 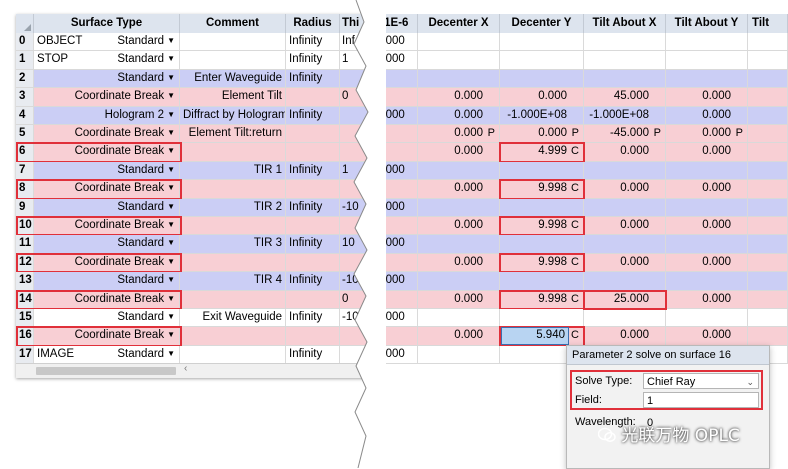 I want to click on decenter-y-cell: 4.999 C, so click(x=542, y=152).